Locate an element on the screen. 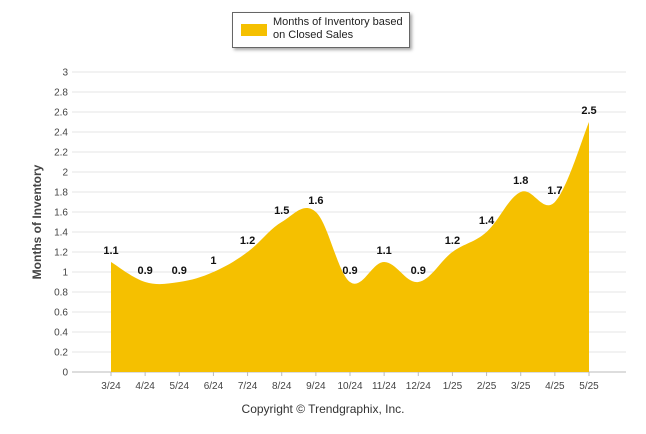 This screenshot has width=646, height=434. y-axis-title: Months of Inventory is located at coordinates (37, 221).